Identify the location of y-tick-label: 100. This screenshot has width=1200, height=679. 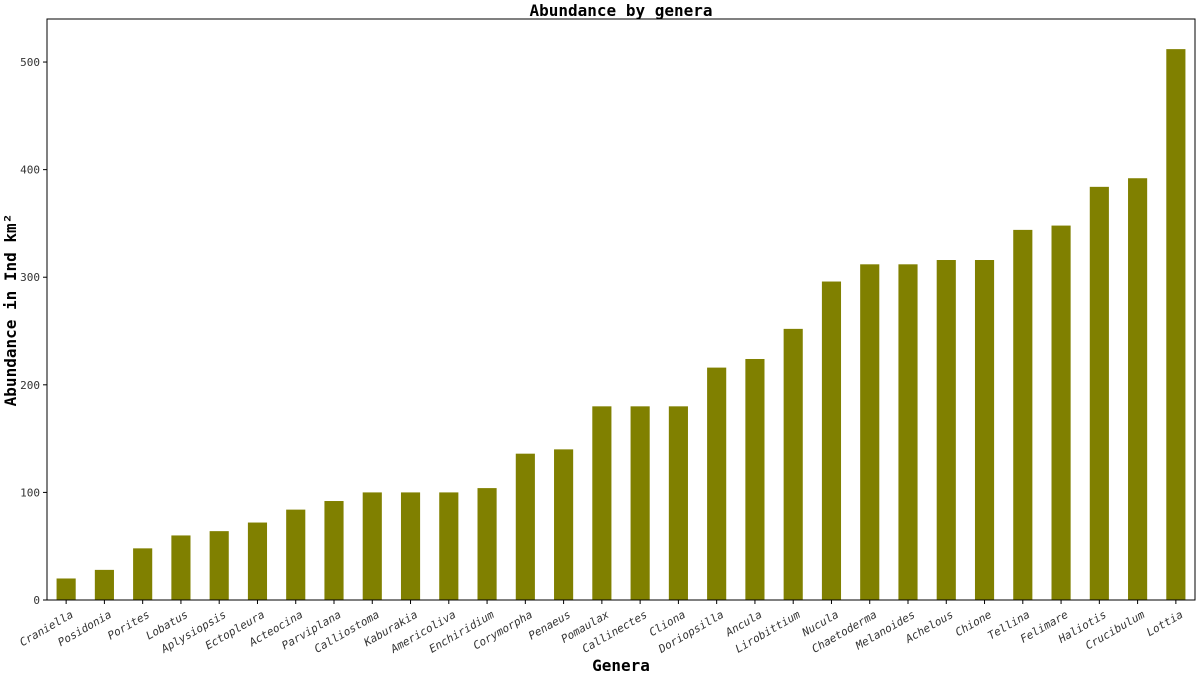
(30, 492).